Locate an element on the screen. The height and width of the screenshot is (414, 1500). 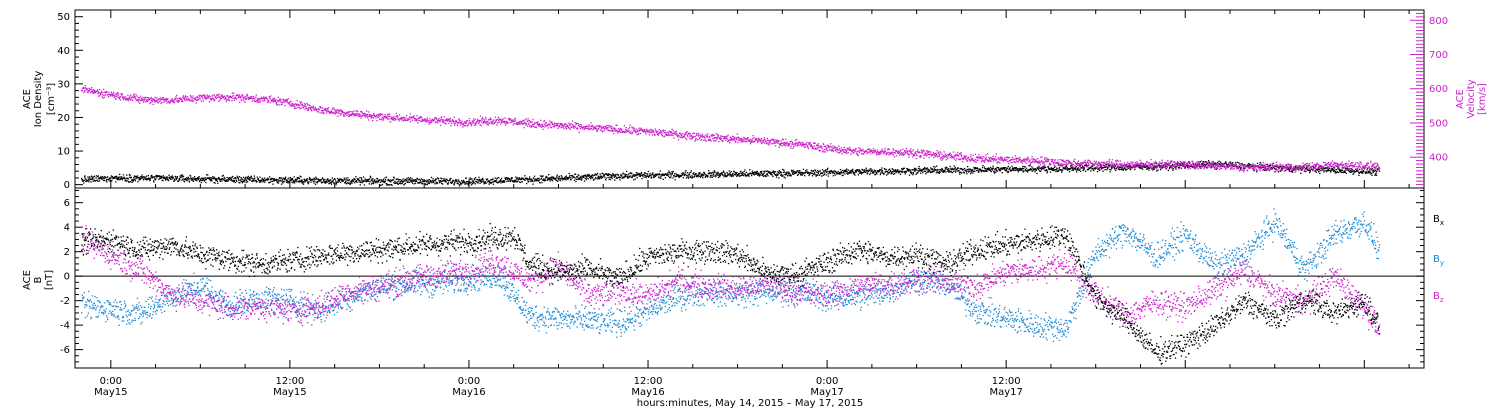
bottom-y-tick-label: -6 is located at coordinates (65, 350).